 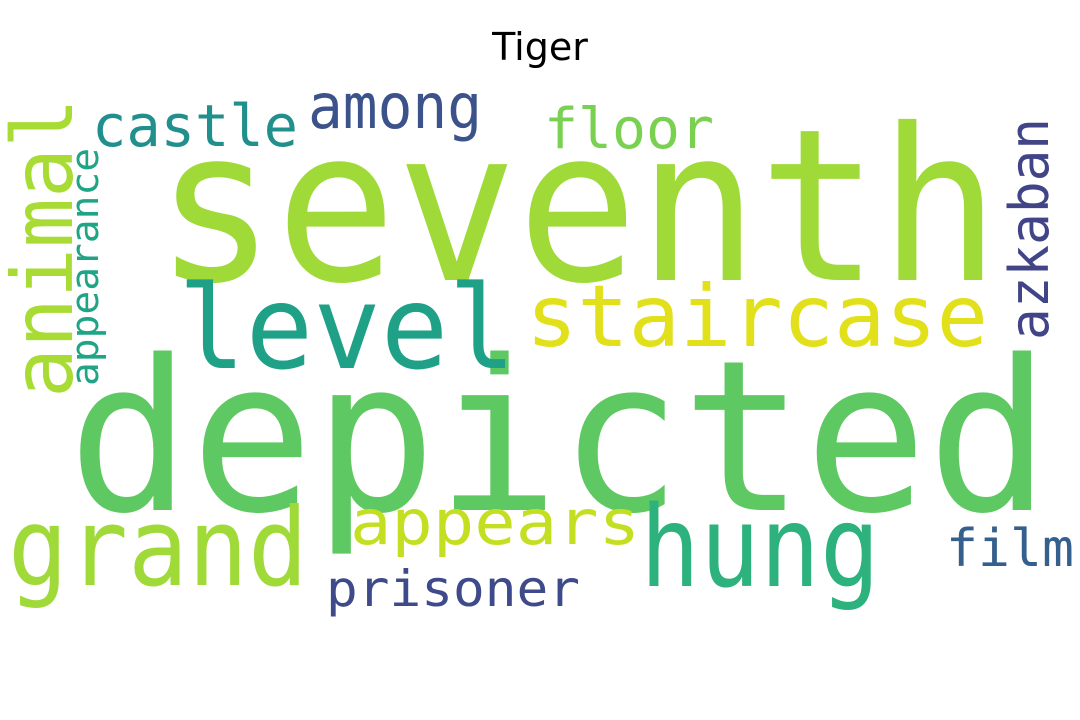 What do you see at coordinates (453, 589) in the screenshot?
I see `word-prisoner: prisoner` at bounding box center [453, 589].